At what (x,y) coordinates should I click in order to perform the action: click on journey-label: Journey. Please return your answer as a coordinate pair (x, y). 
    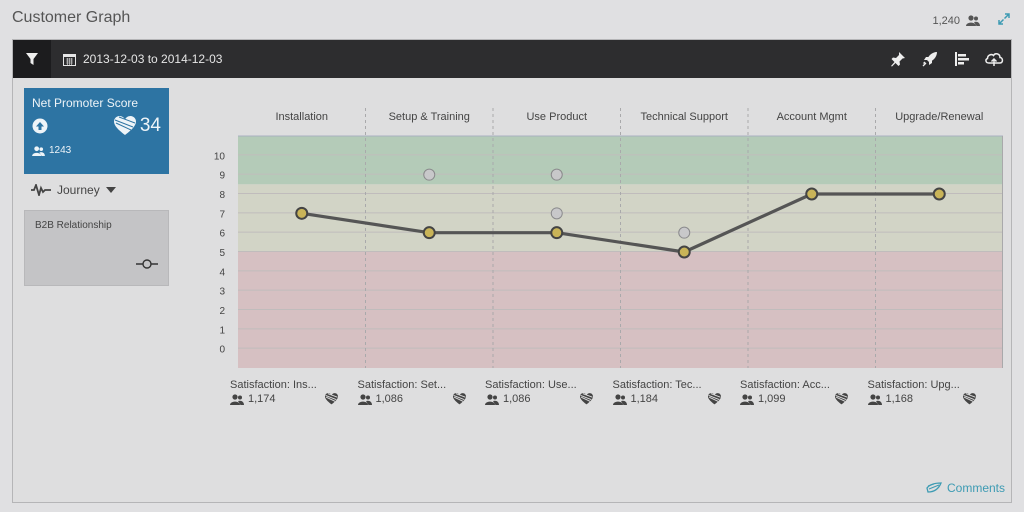
    Looking at the image, I should click on (78, 190).